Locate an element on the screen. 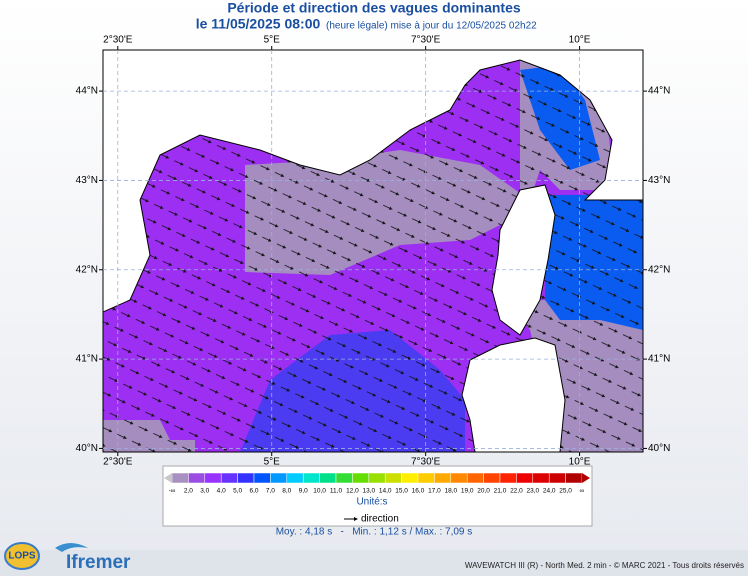 This screenshot has width=748, height=576. direction-label: direction is located at coordinates (380, 519).